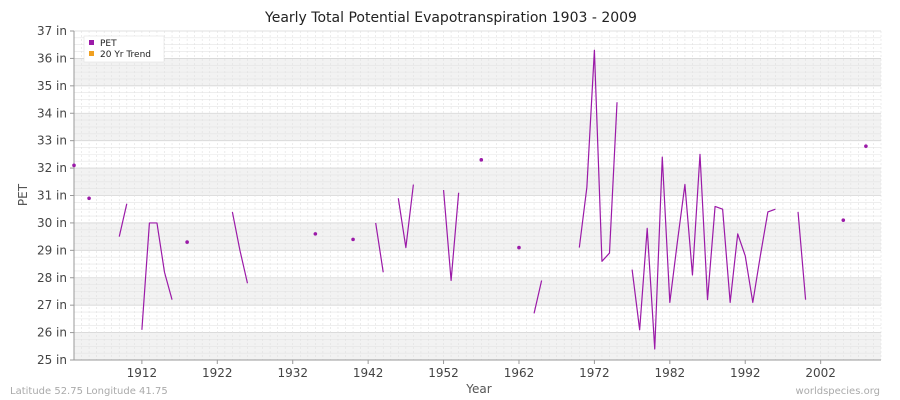 This screenshot has width=900, height=400. What do you see at coordinates (52, 223) in the screenshot?
I see `y-tick-label: 30 in` at bounding box center [52, 223].